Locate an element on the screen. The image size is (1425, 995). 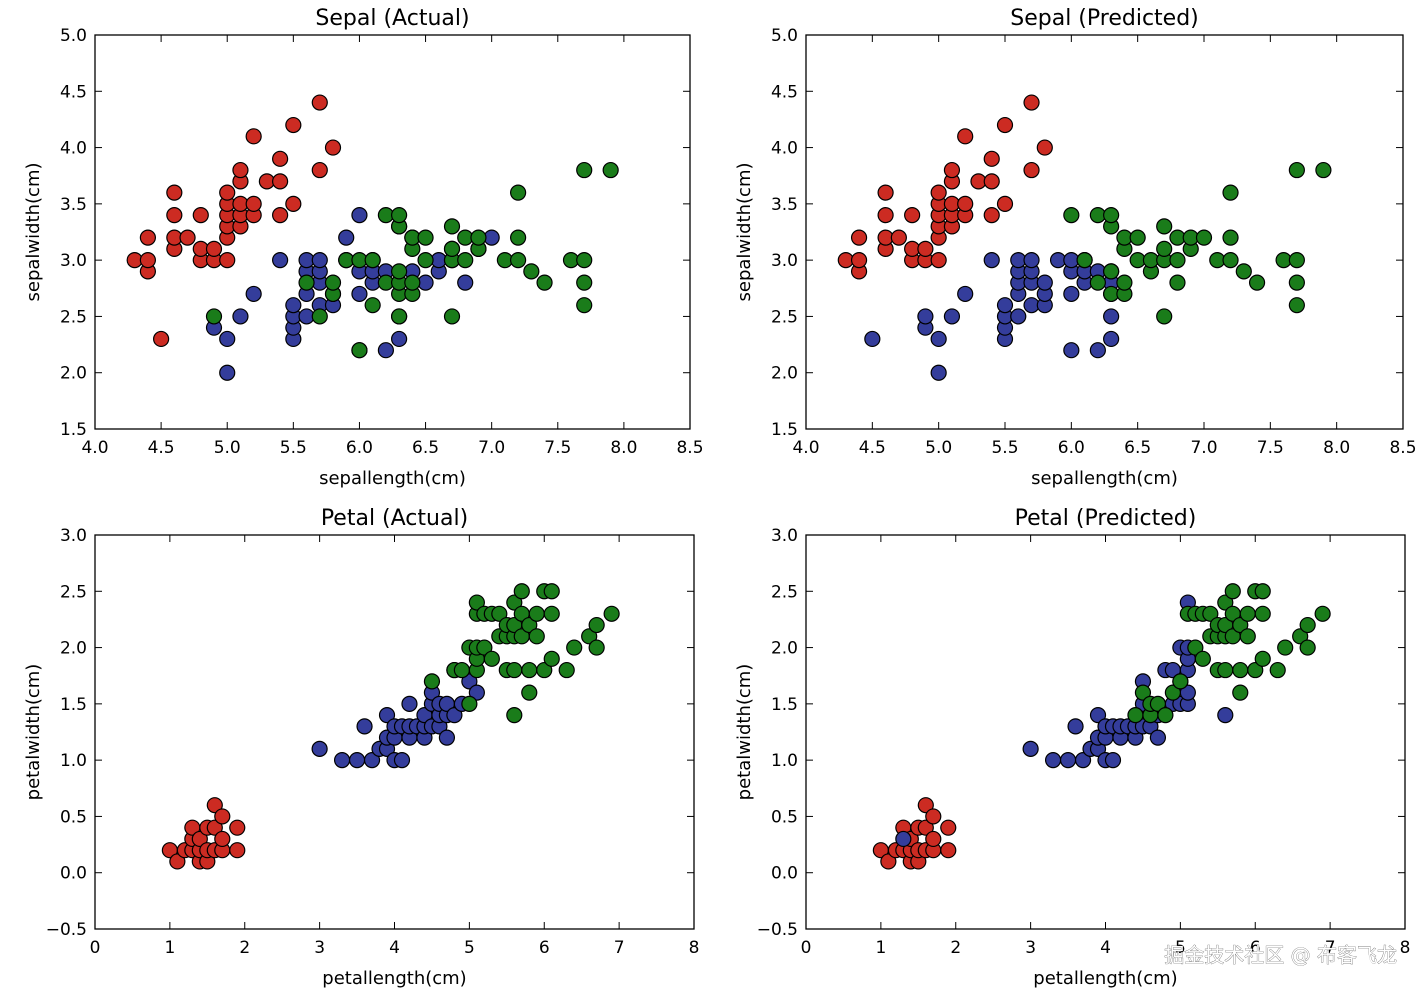
x-tick-label: 7.5 is located at coordinates (1270, 448).